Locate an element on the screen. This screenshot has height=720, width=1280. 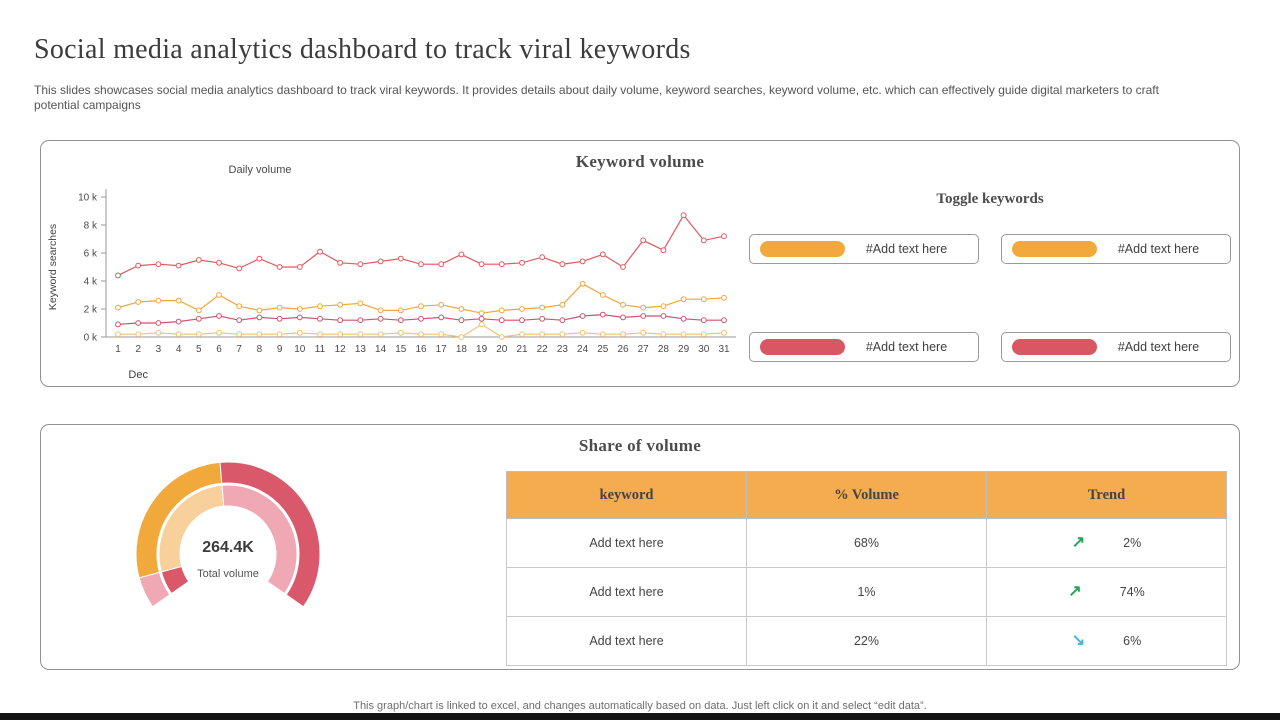
svg-text: 18 is located at coordinates (462, 349).